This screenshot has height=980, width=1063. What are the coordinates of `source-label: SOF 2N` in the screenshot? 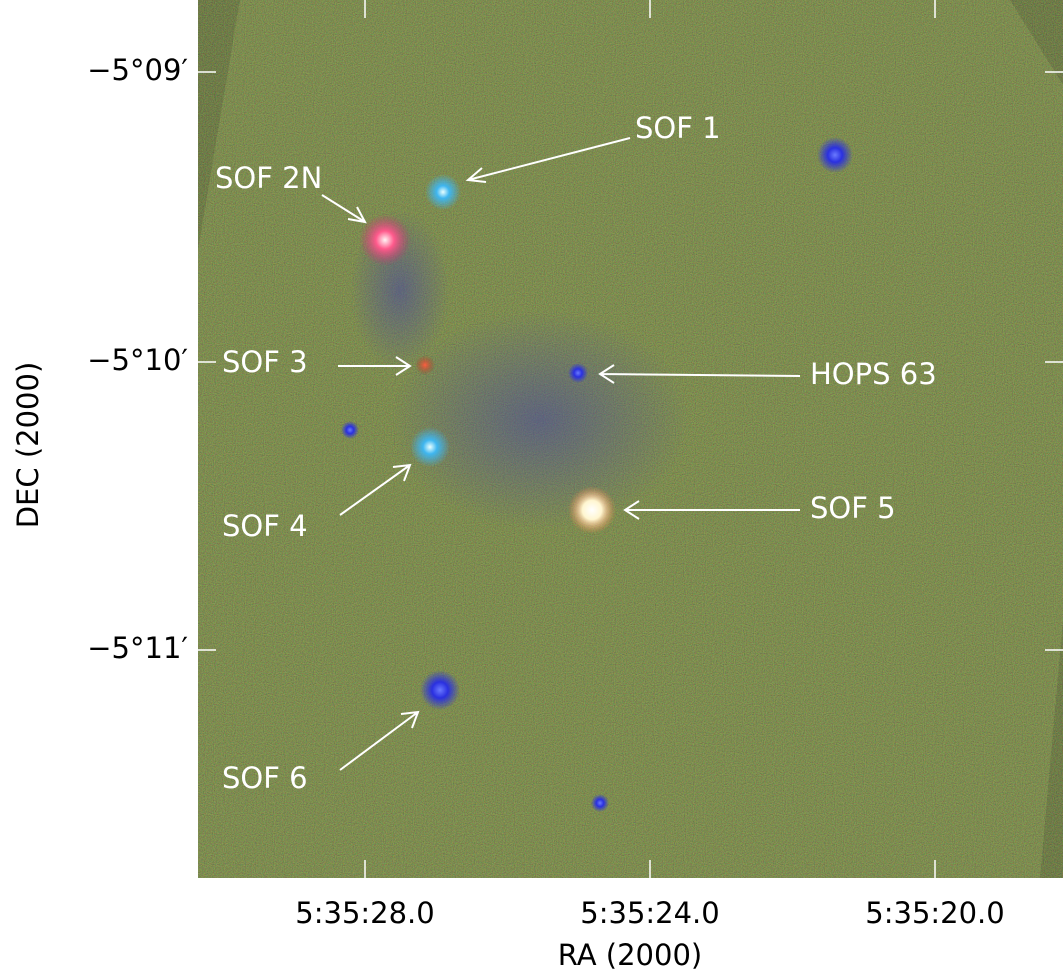 It's located at (268, 178).